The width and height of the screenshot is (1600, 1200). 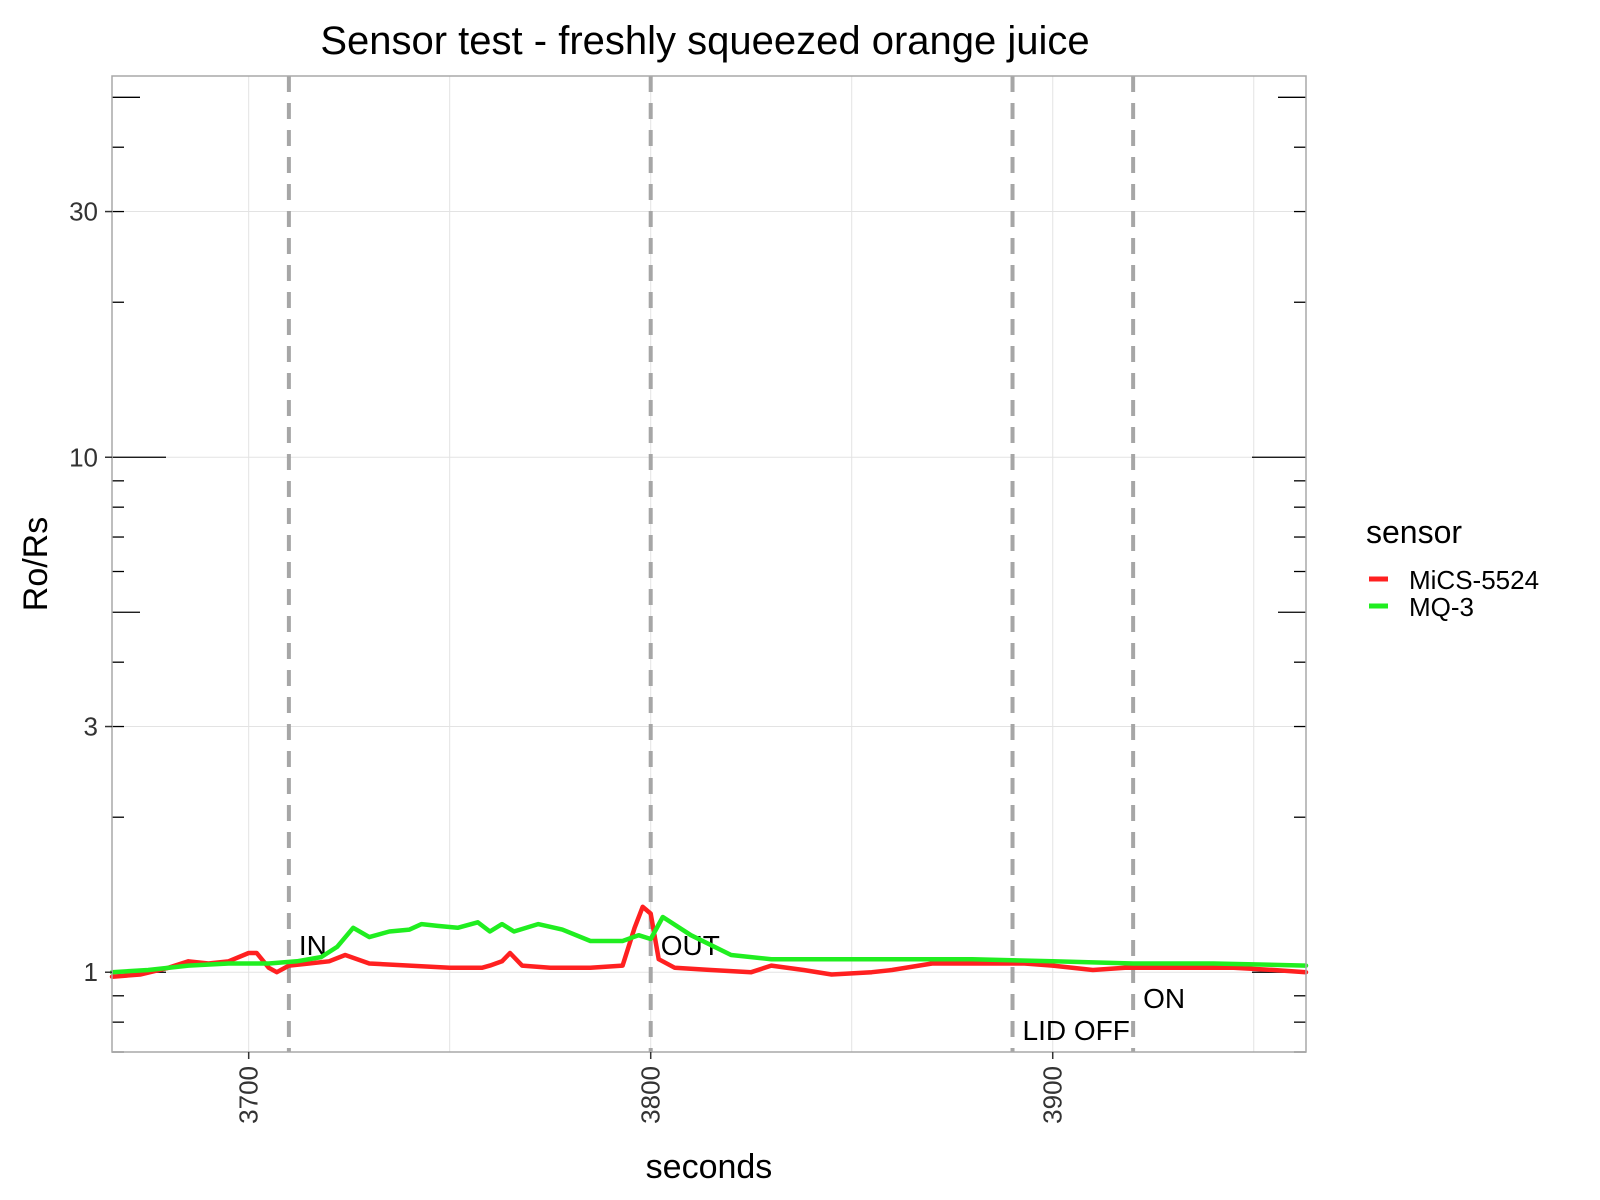 What do you see at coordinates (1441, 607) in the screenshot?
I see `legend-label-mq-3: MQ-3` at bounding box center [1441, 607].